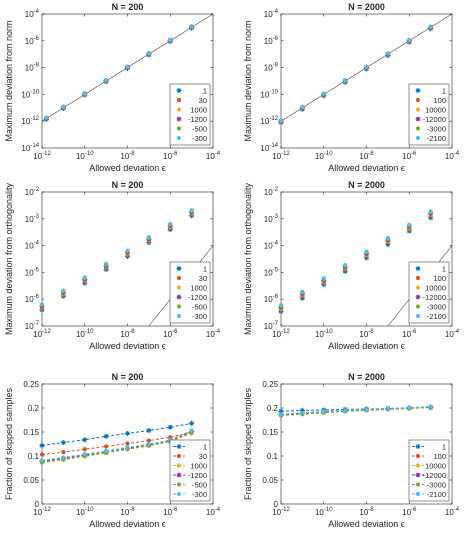 This screenshot has height=550, width=467. I want to click on y-tick-label: 10⁻², so click(271, 192).